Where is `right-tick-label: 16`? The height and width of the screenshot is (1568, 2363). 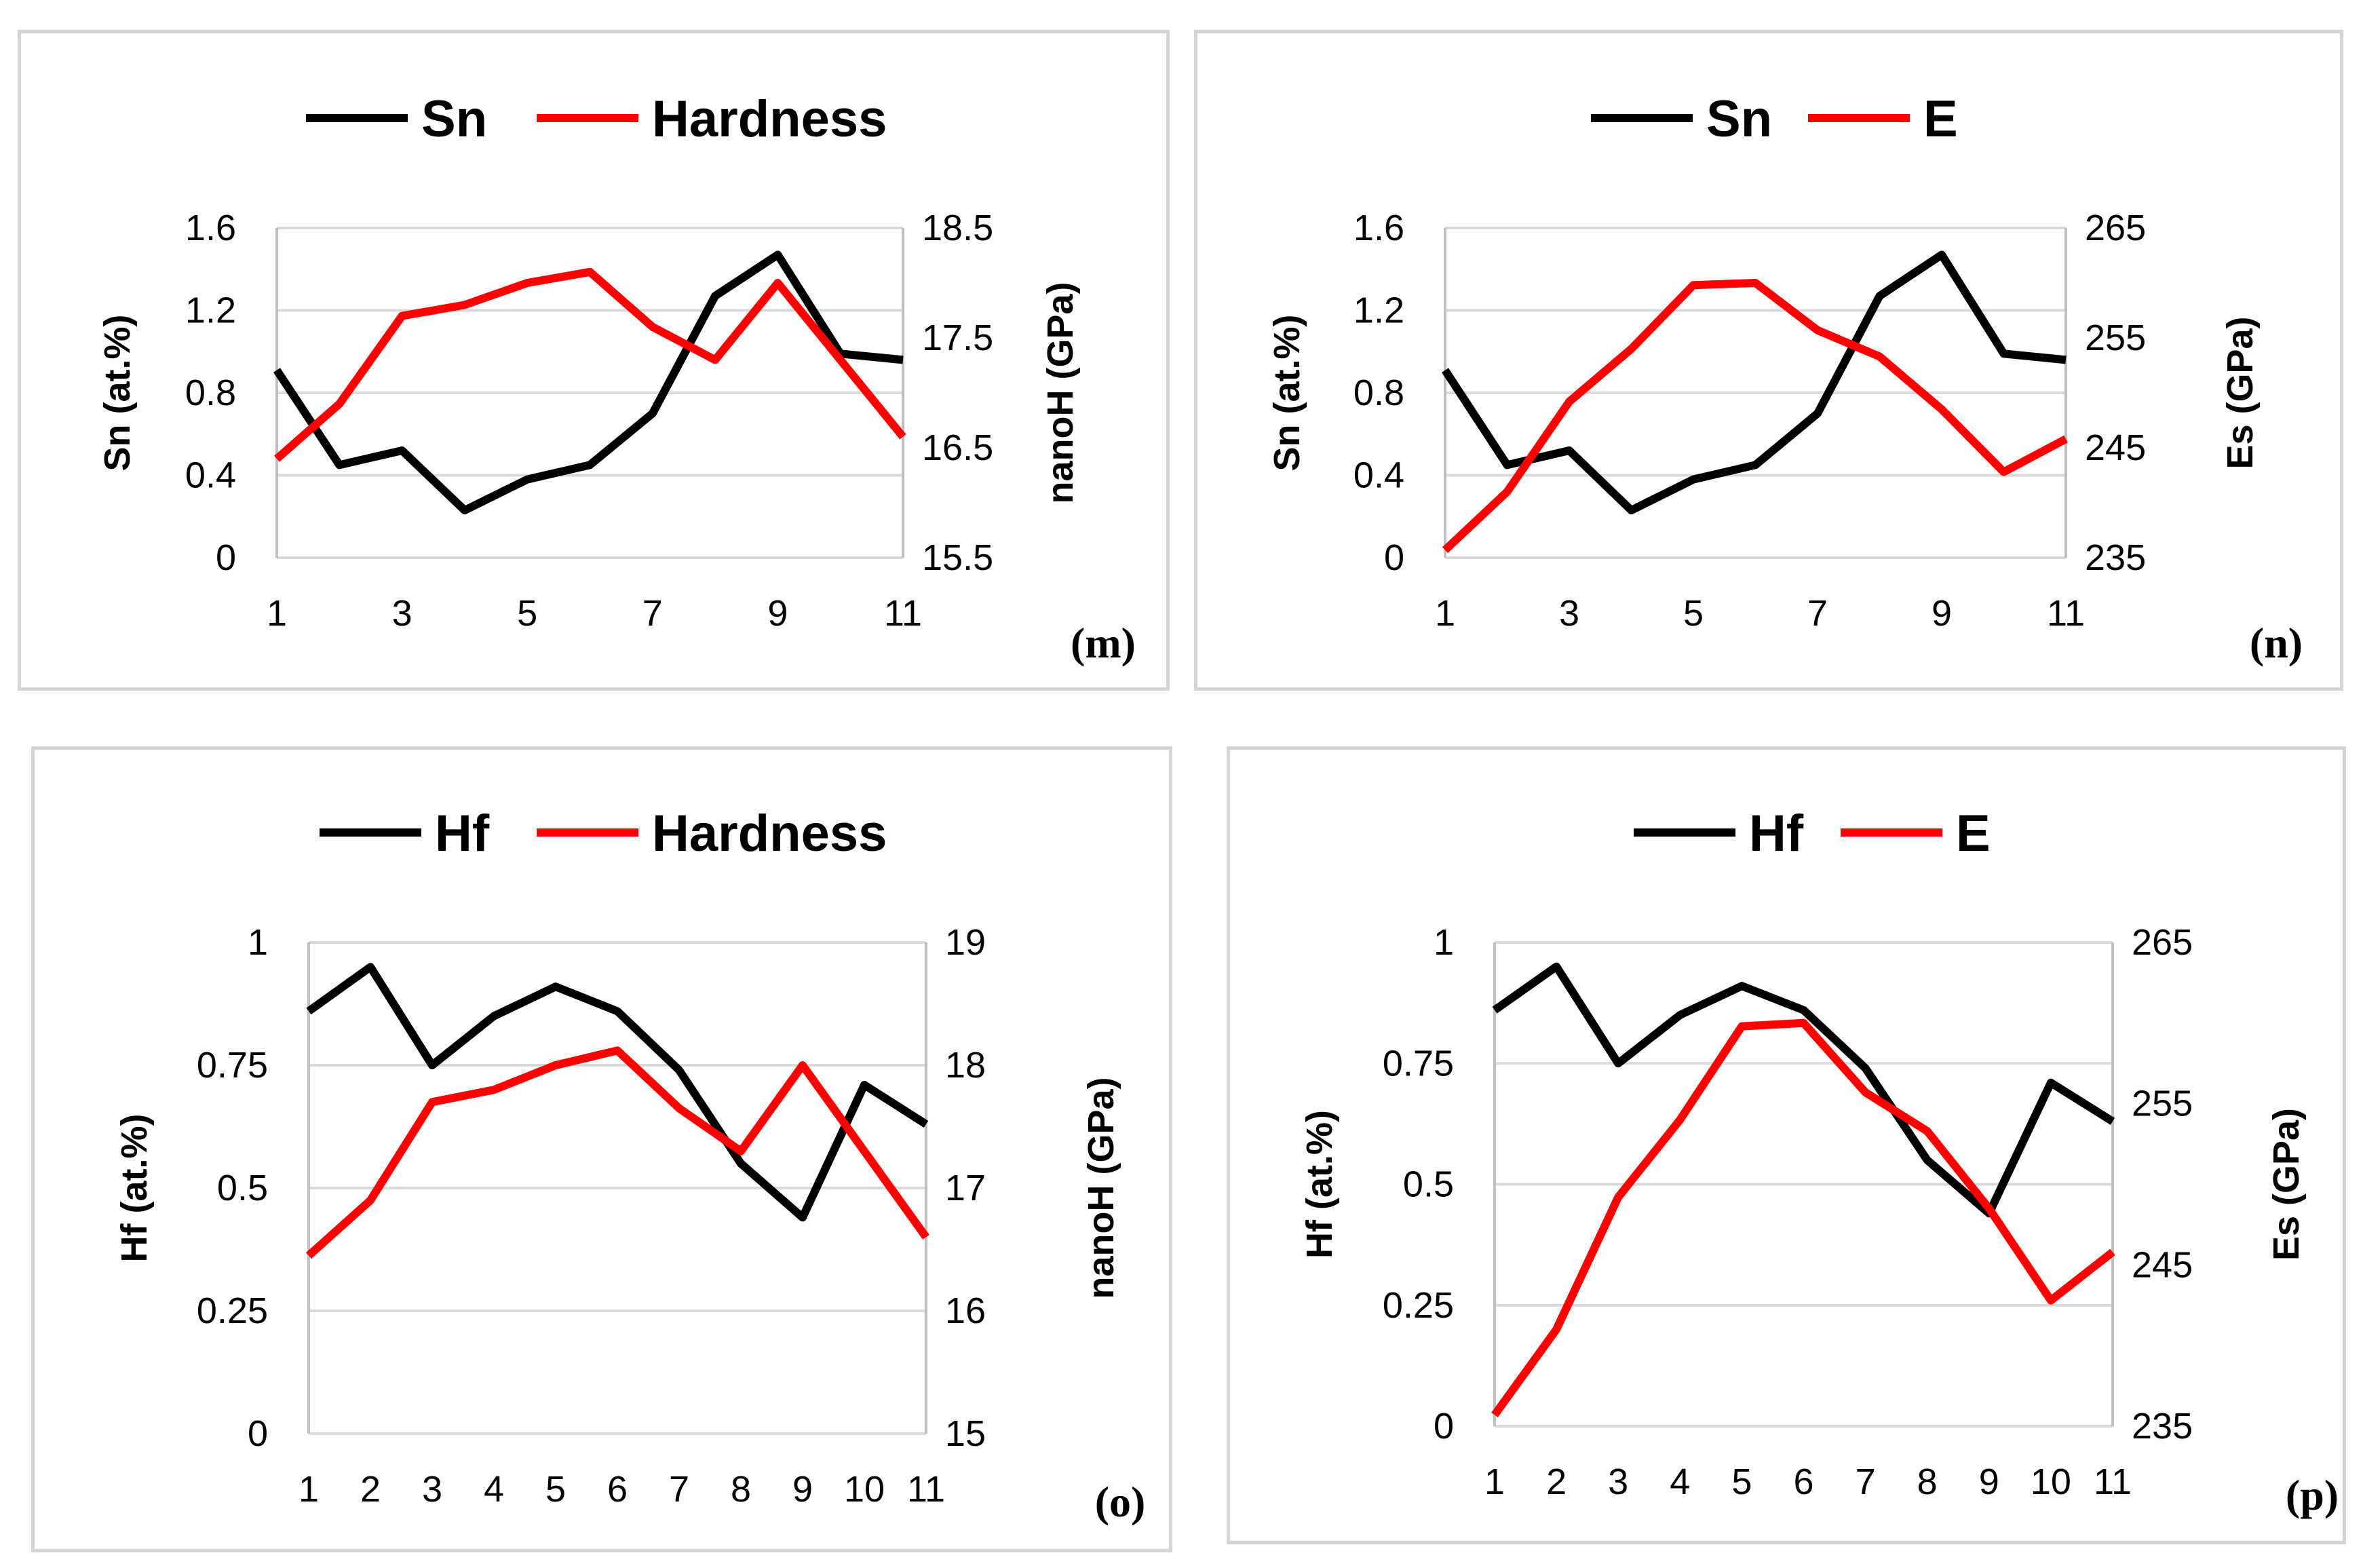
right-tick-label: 16 is located at coordinates (965, 1310).